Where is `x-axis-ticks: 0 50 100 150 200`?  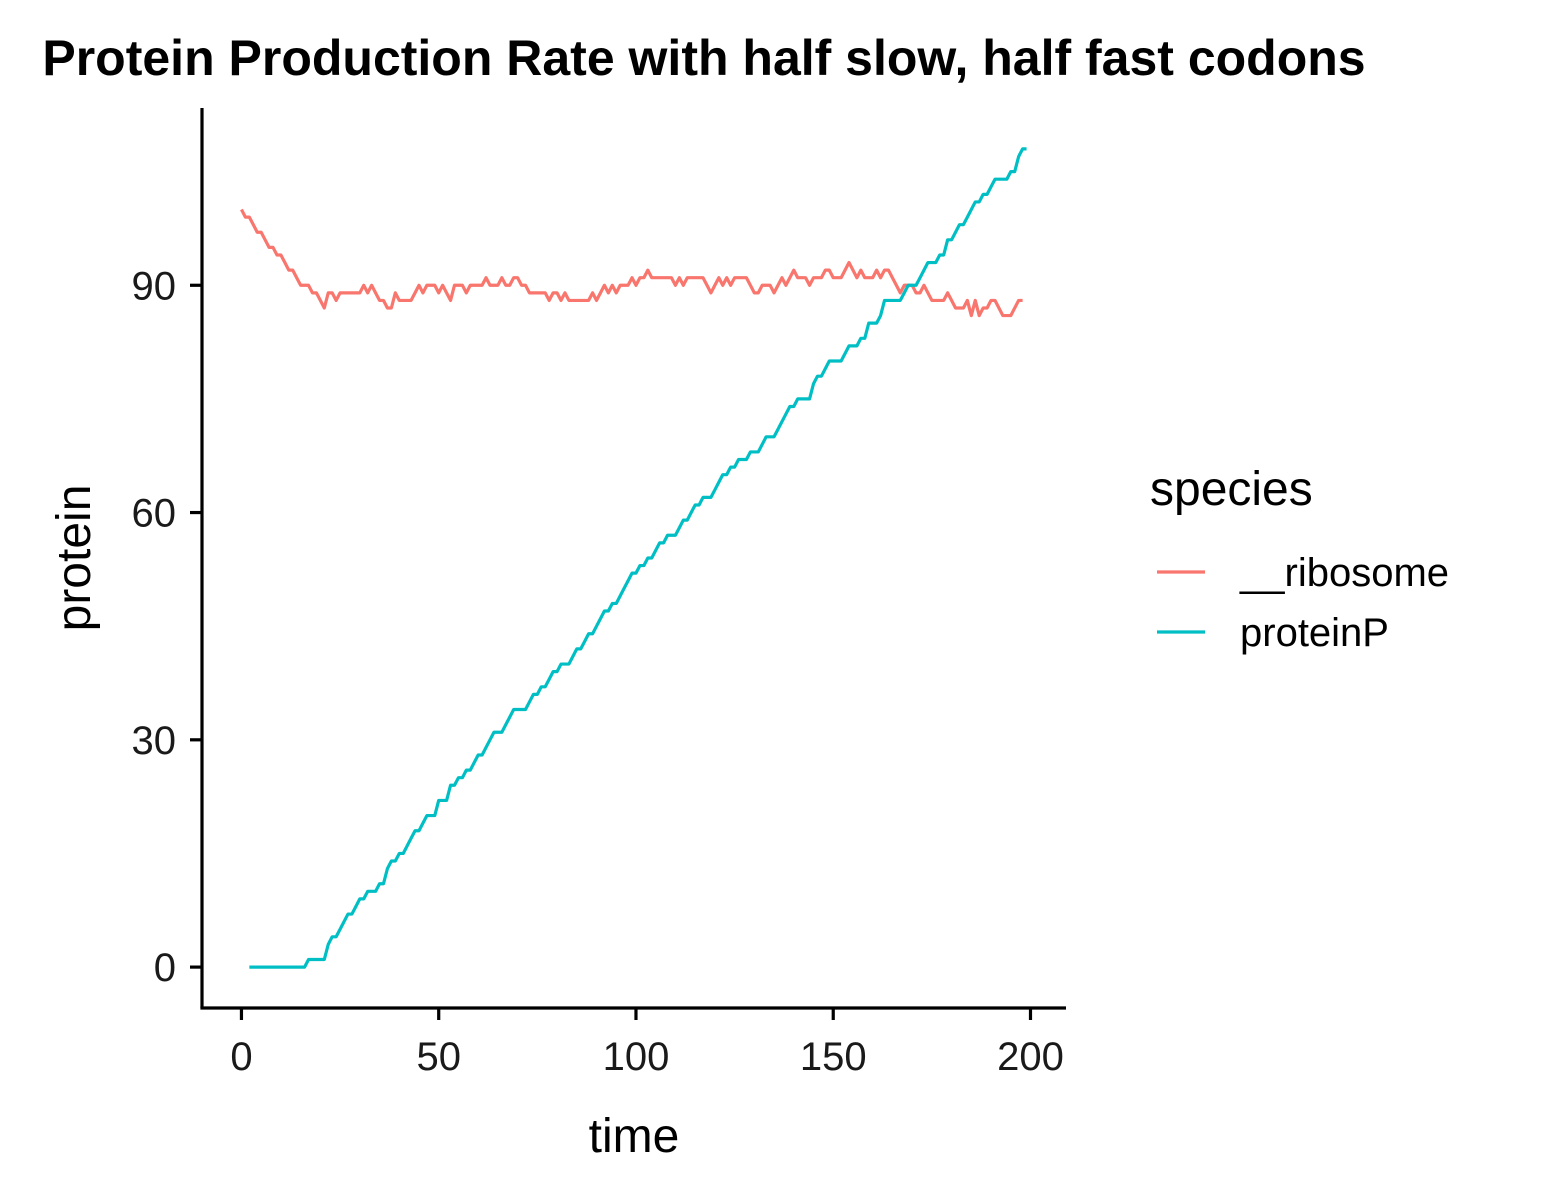
x-axis-ticks: 0 50 100 150 200 is located at coordinates (647, 1043).